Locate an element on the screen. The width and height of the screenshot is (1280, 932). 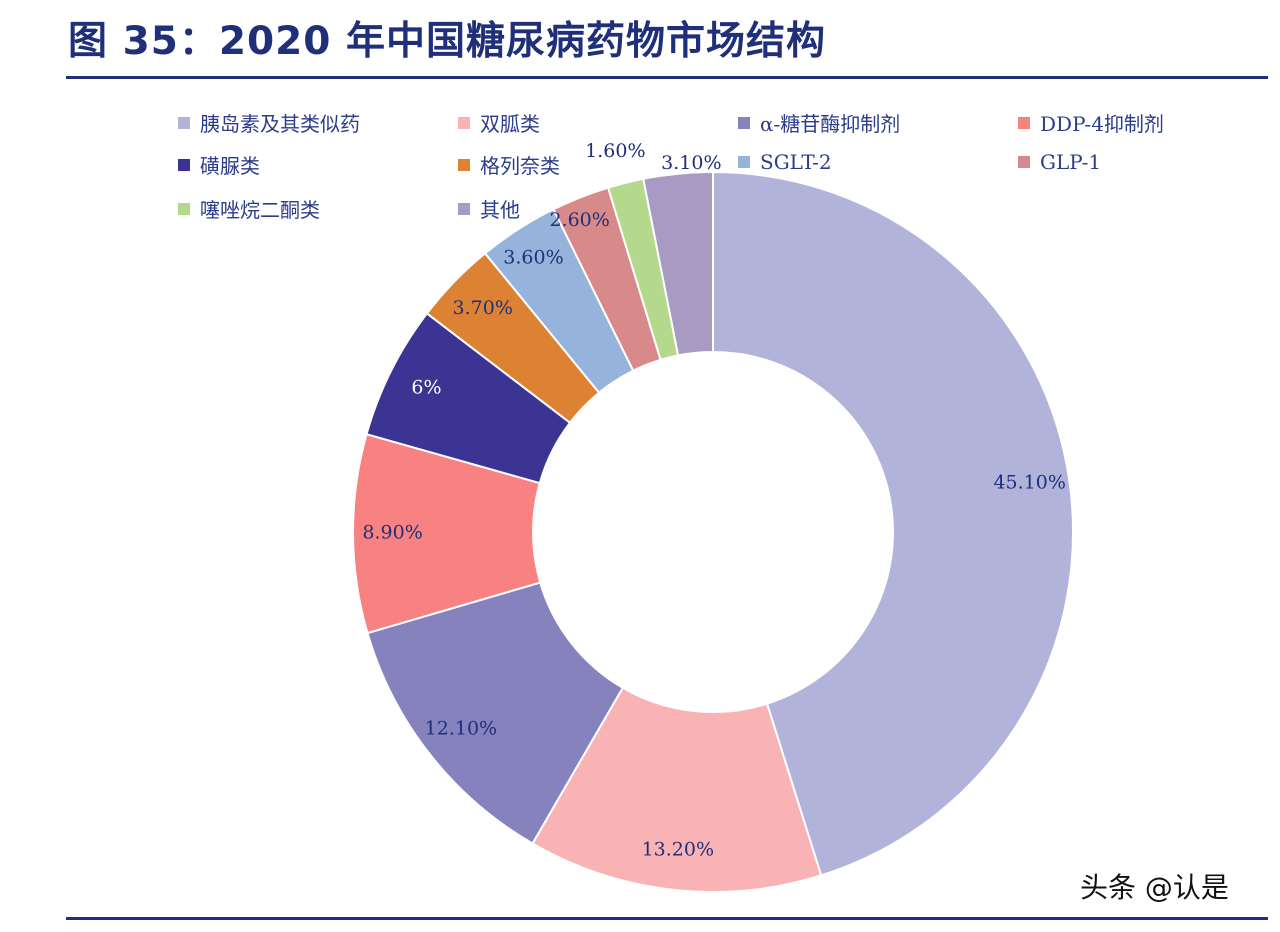
legend-label: 噻唑烷二酮类 is located at coordinates (260, 210).